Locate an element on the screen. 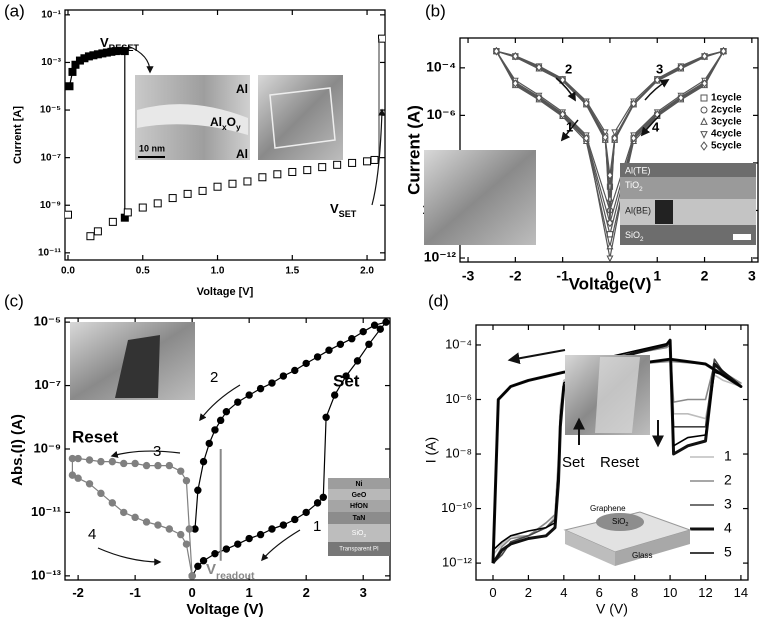  y-tick-label: 10⁻⁹ is located at coordinates (50, 205).